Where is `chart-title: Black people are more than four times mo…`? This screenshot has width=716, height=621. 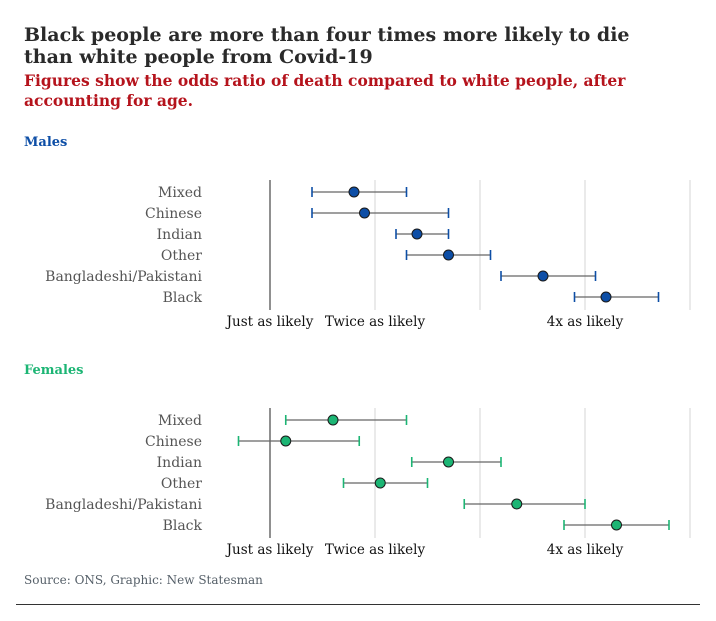
chart-title: Black people are more than four times mo… is located at coordinates (327, 46).